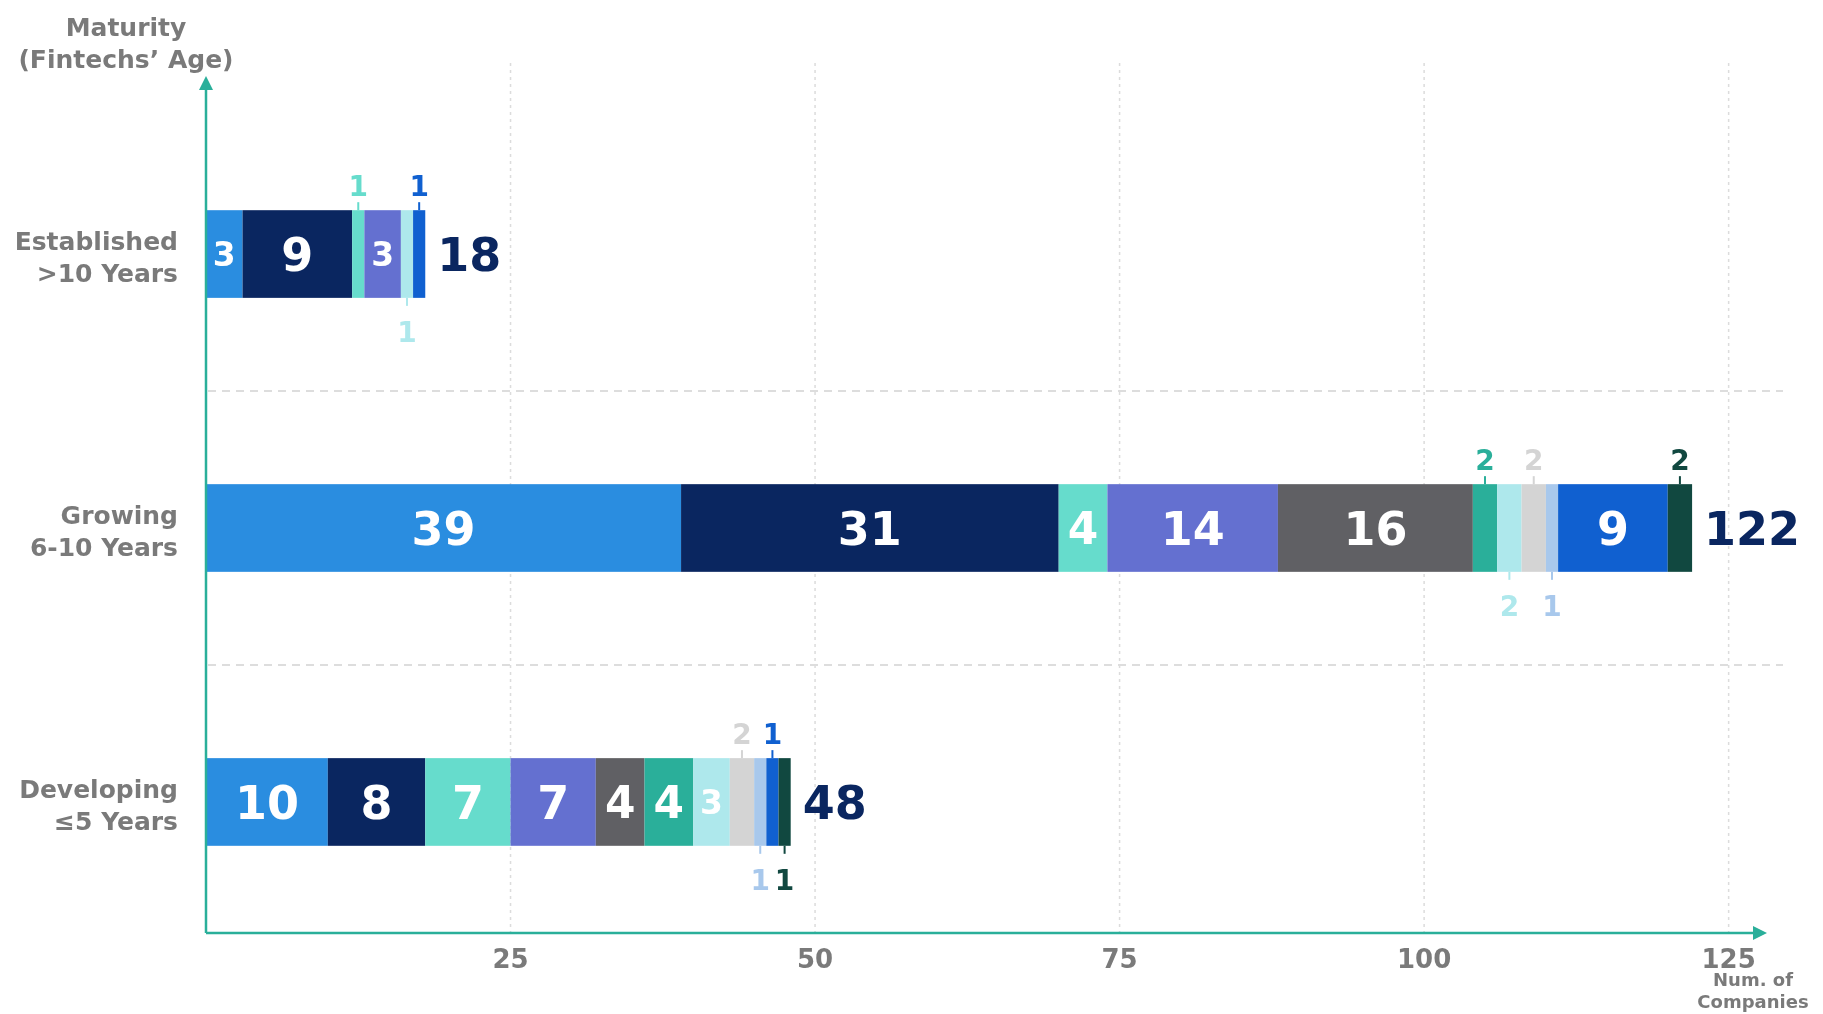 The width and height of the screenshot is (1823, 1014). I want to click on x-tick-label: 50, so click(815, 959).